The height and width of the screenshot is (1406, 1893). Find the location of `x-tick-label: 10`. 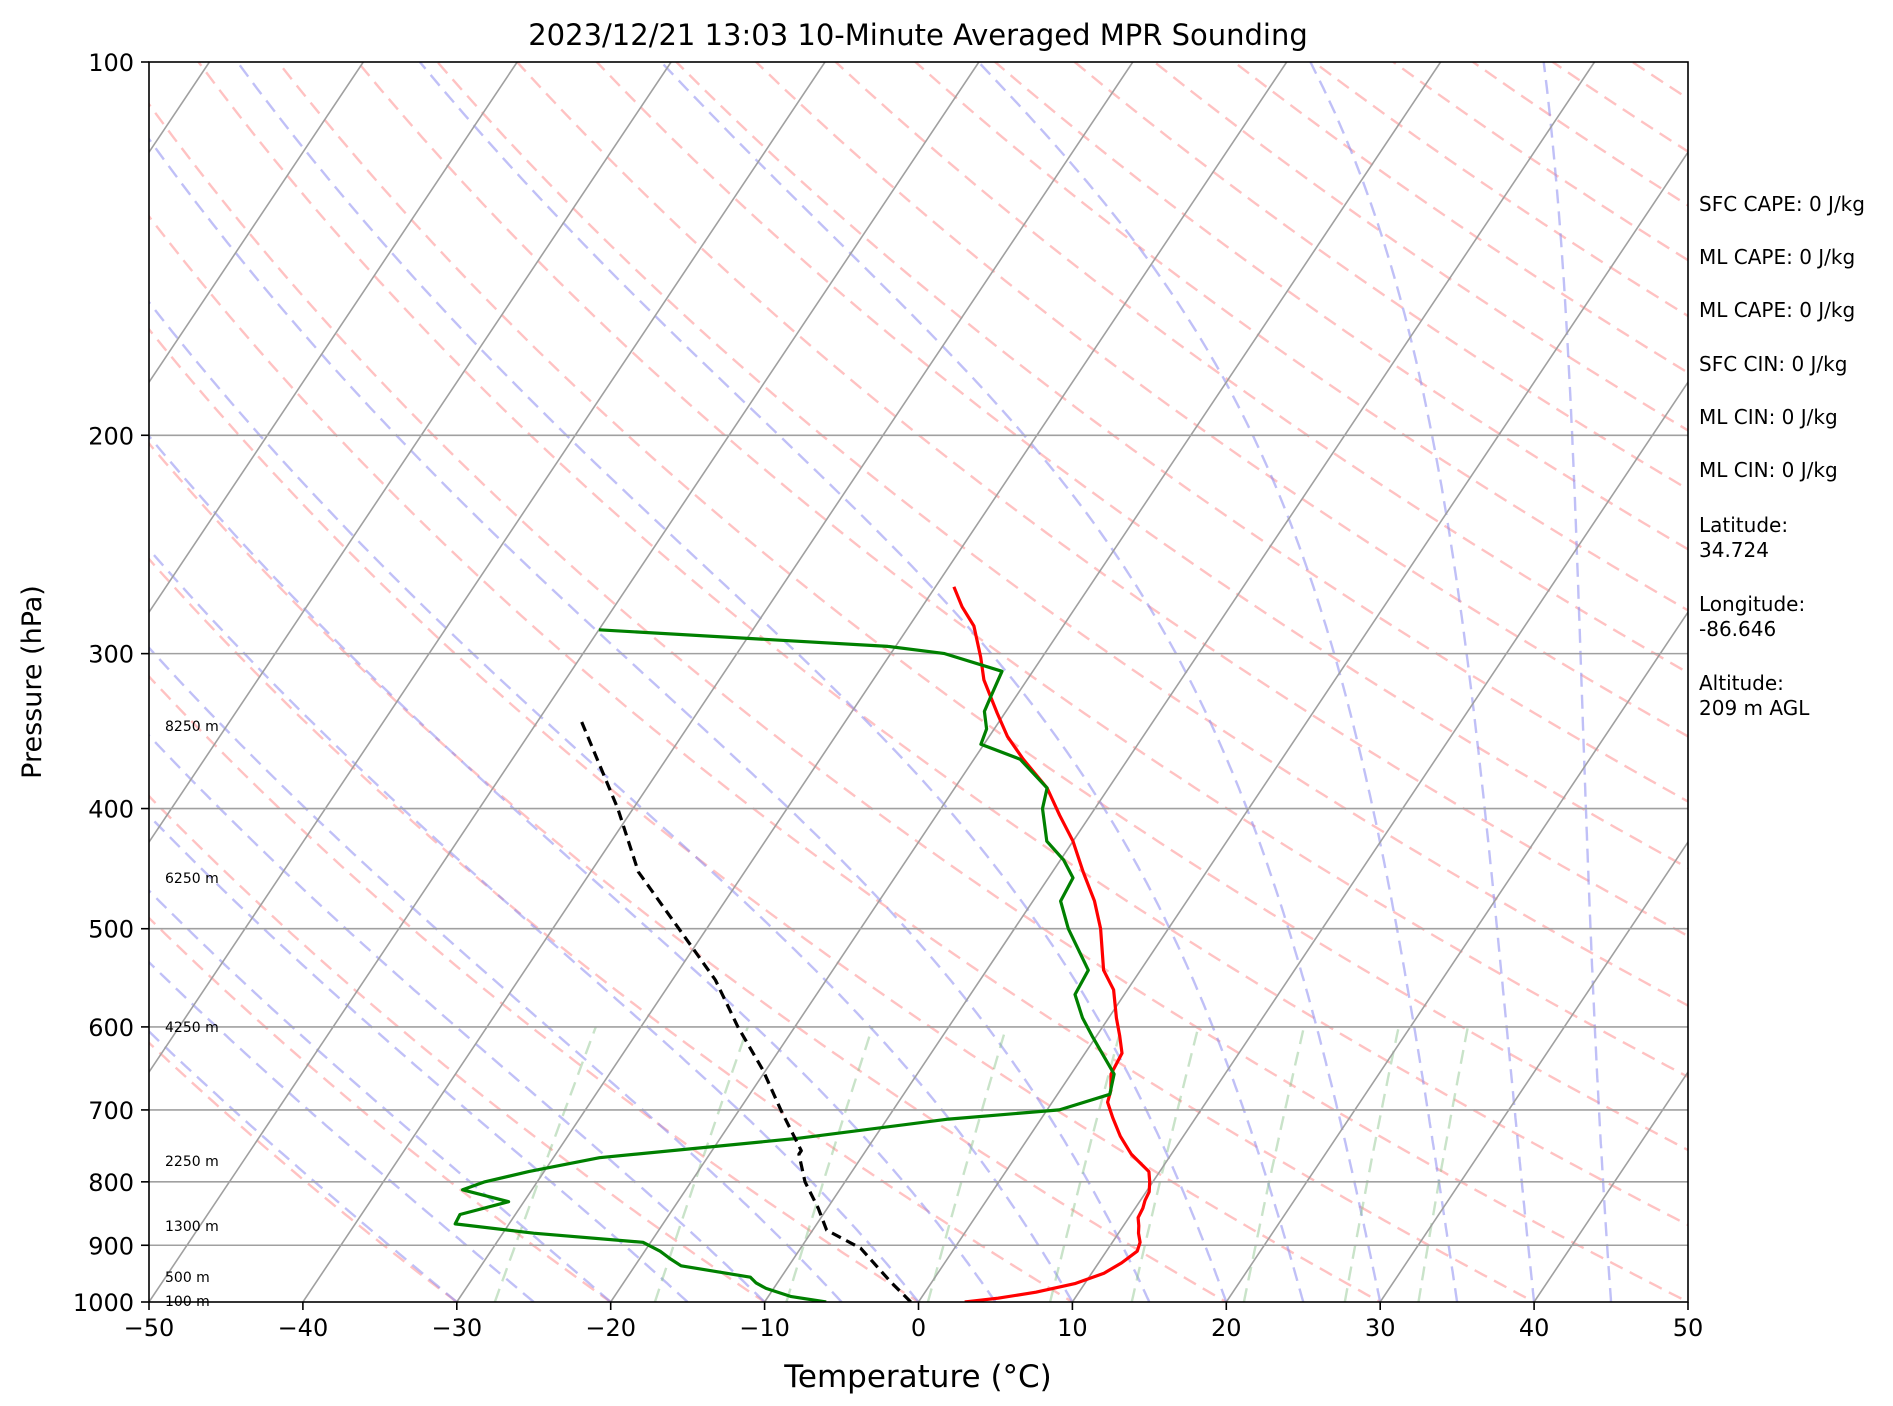

x-tick-label: 10 is located at coordinates (1072, 1328).